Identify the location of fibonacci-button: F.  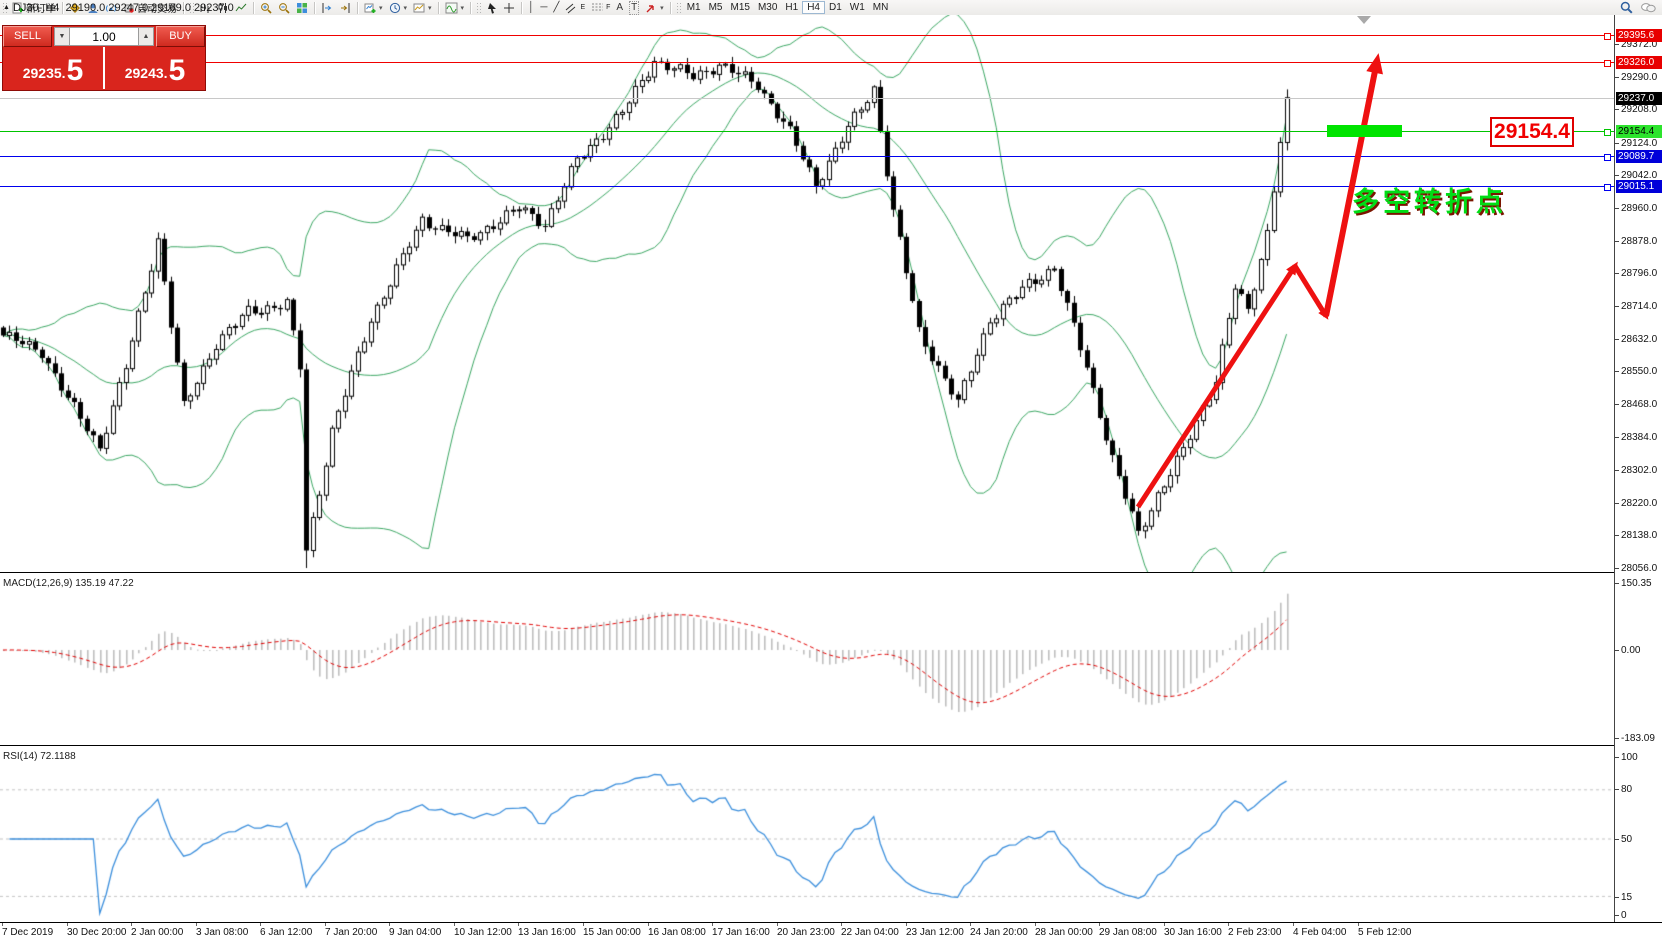
(600, 8).